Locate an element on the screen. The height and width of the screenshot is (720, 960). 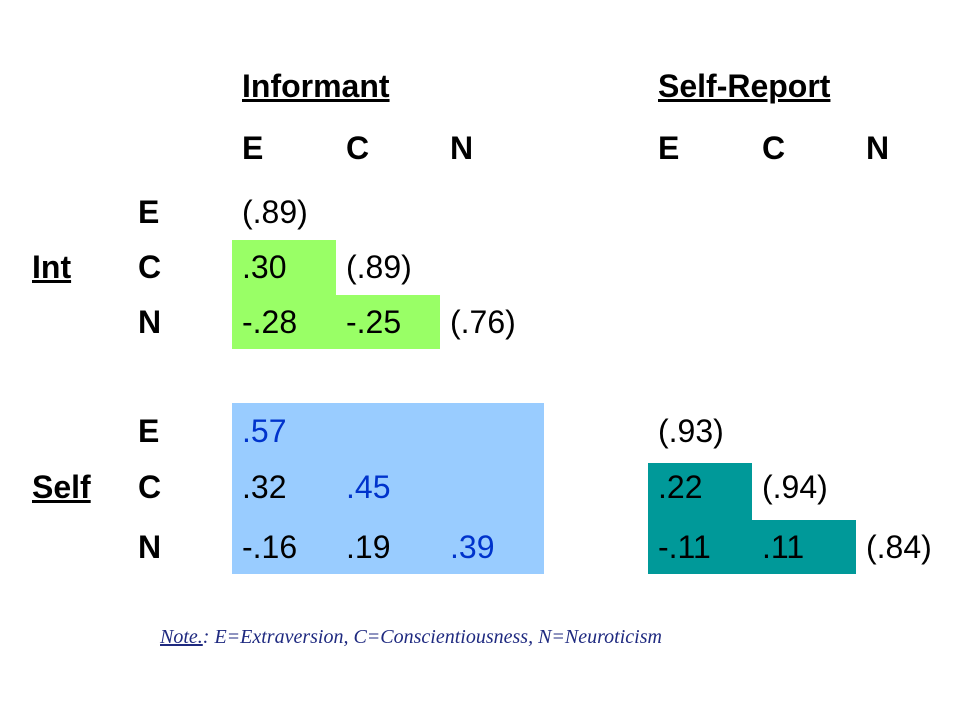
cell-int-n-inf-e: -.28 is located at coordinates (270, 322).